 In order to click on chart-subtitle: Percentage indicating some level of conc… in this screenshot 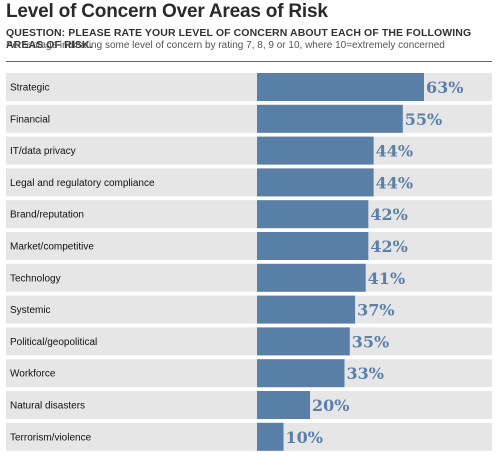, I will do `click(225, 45)`.